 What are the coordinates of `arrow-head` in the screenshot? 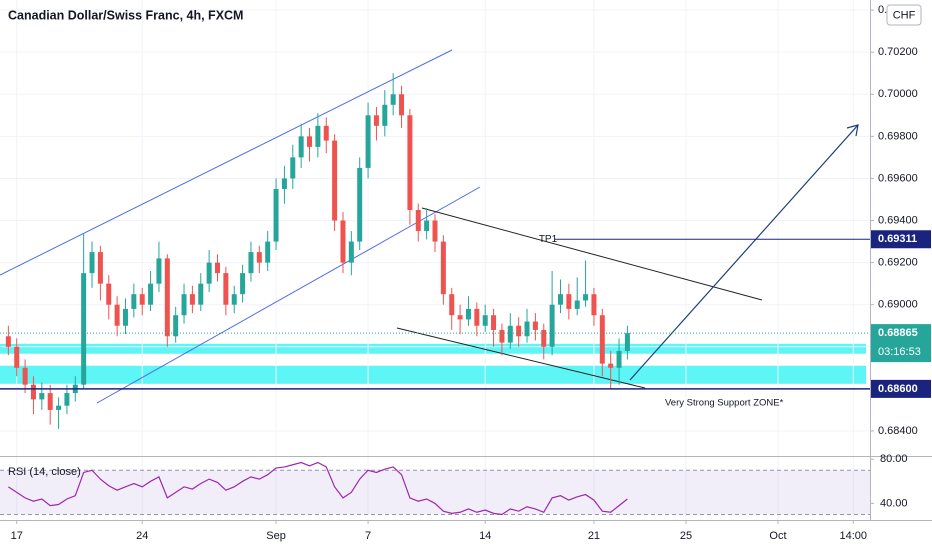 It's located at (852, 130).